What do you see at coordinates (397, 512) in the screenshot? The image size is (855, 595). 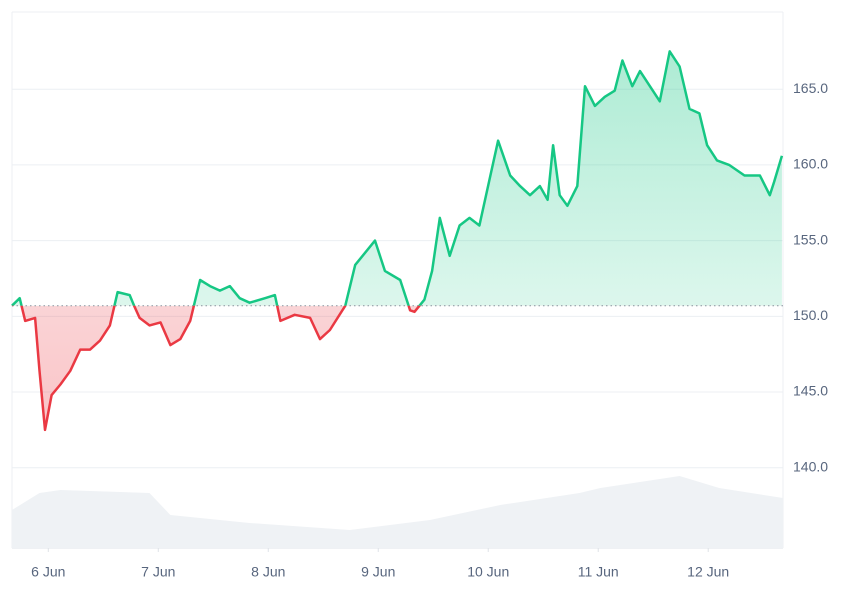 I see `volume-area` at bounding box center [397, 512].